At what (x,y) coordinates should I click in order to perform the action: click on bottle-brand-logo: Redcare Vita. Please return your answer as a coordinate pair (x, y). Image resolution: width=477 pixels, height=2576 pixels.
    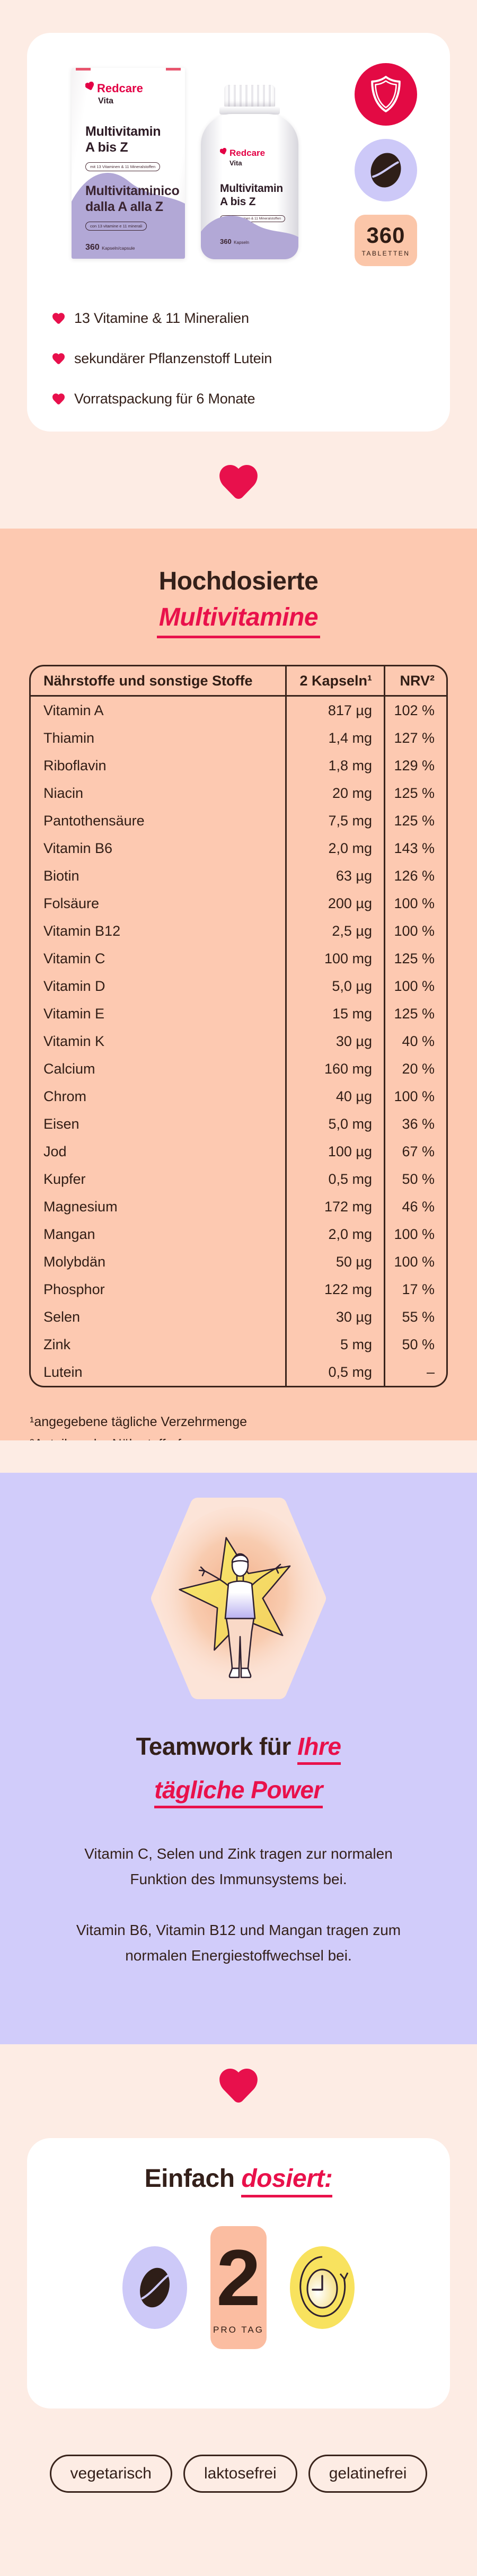
    Looking at the image, I should click on (243, 157).